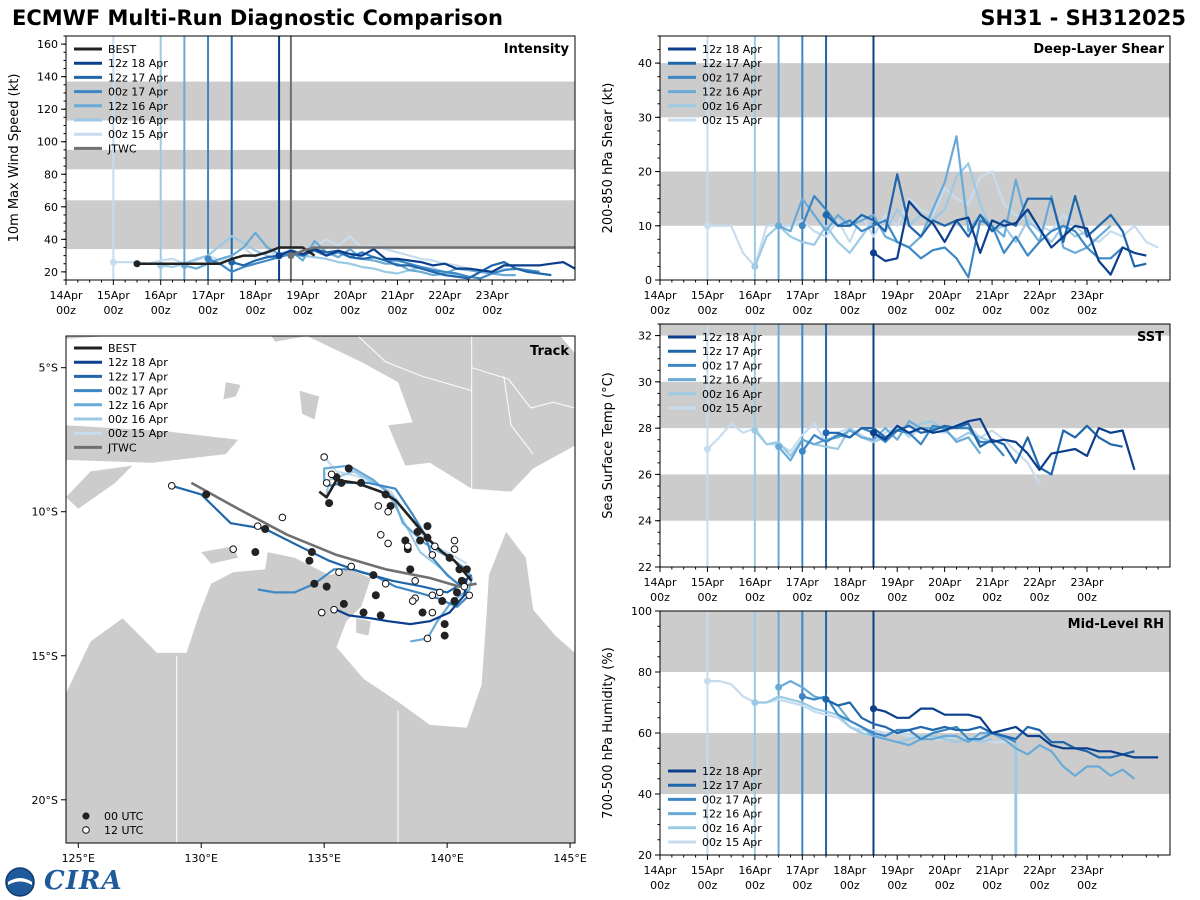 The image size is (1200, 900). What do you see at coordinates (645, 117) in the screenshot?
I see `shear-ytick-label-30: 30` at bounding box center [645, 117].